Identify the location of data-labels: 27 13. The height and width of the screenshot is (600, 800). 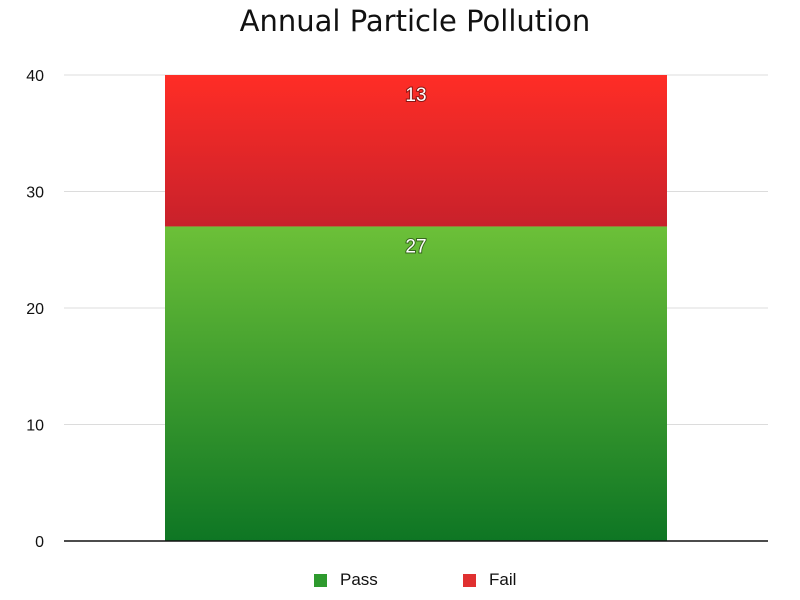
(415, 171).